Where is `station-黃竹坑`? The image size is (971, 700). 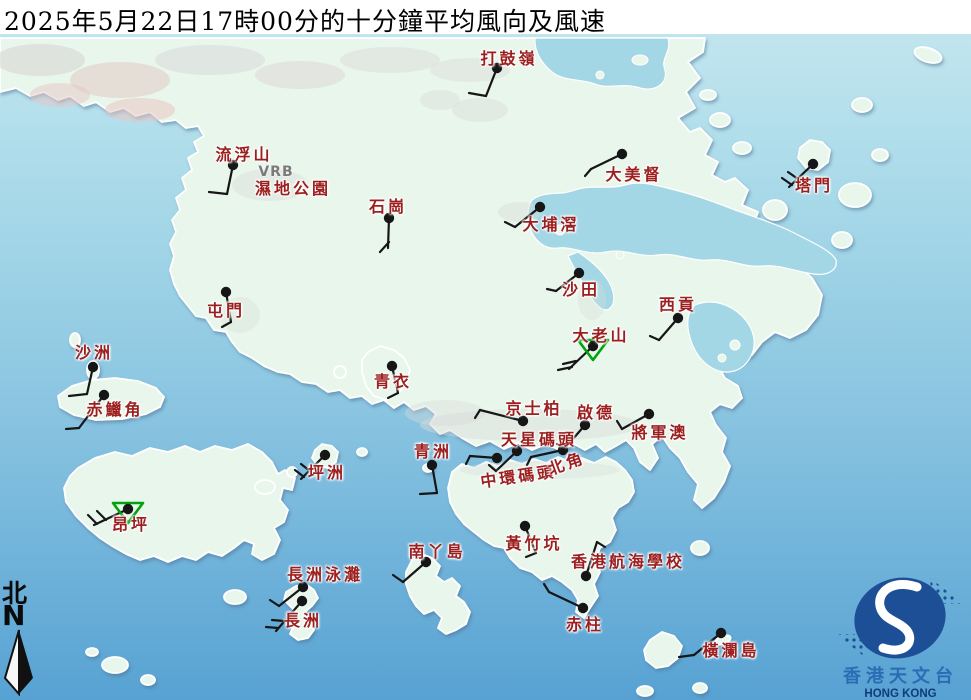
station-黃竹坑 is located at coordinates (528, 539).